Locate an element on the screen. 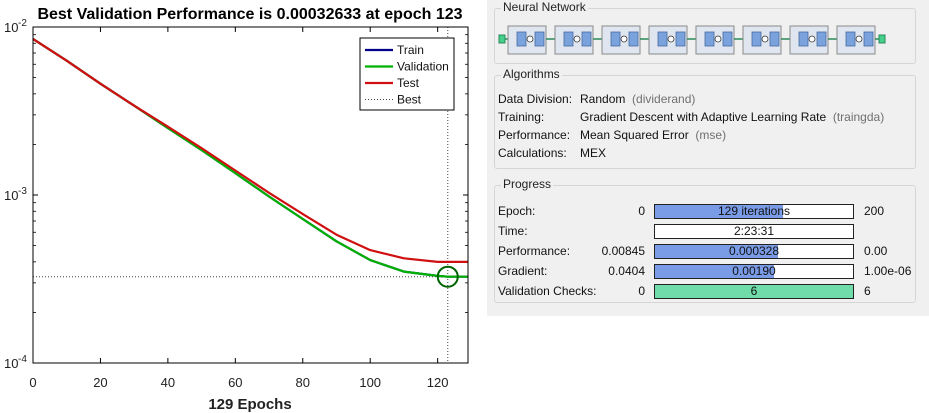  performance-bar-text: 0.000328 is located at coordinates (754, 251).